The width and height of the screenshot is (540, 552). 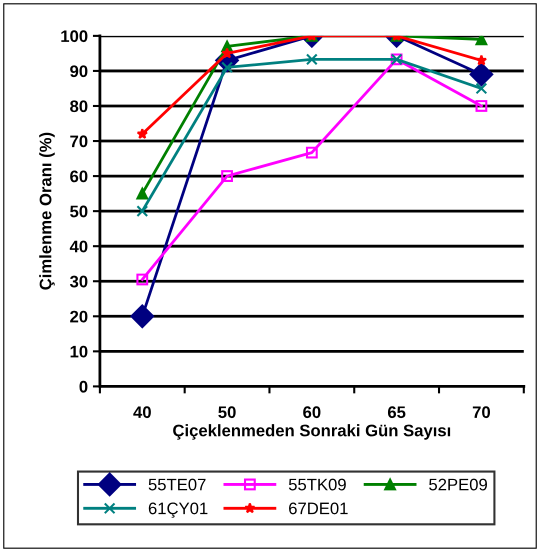 I want to click on y-axis-title: Çimlenme Oranı (%), so click(x=47, y=211).